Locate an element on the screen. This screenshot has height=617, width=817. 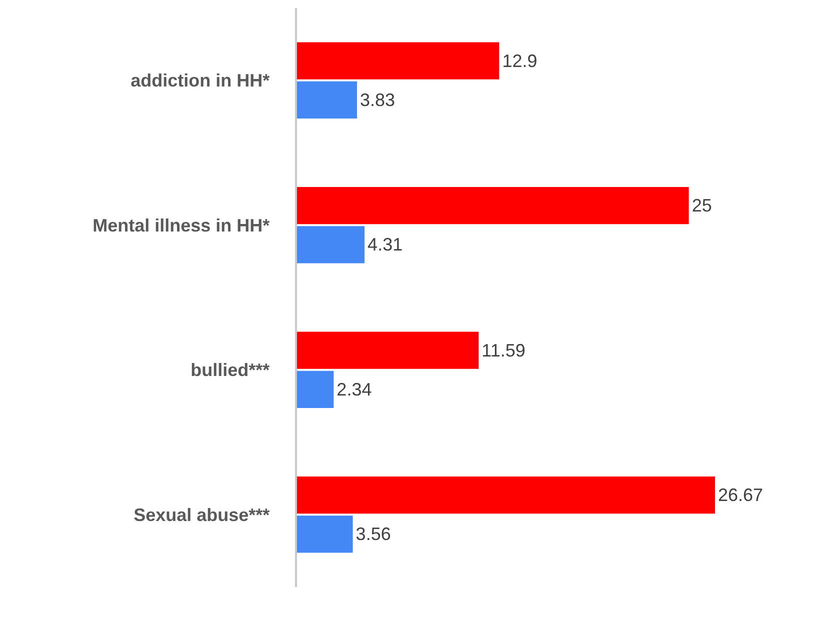
data-label: 12.9 is located at coordinates (520, 60).